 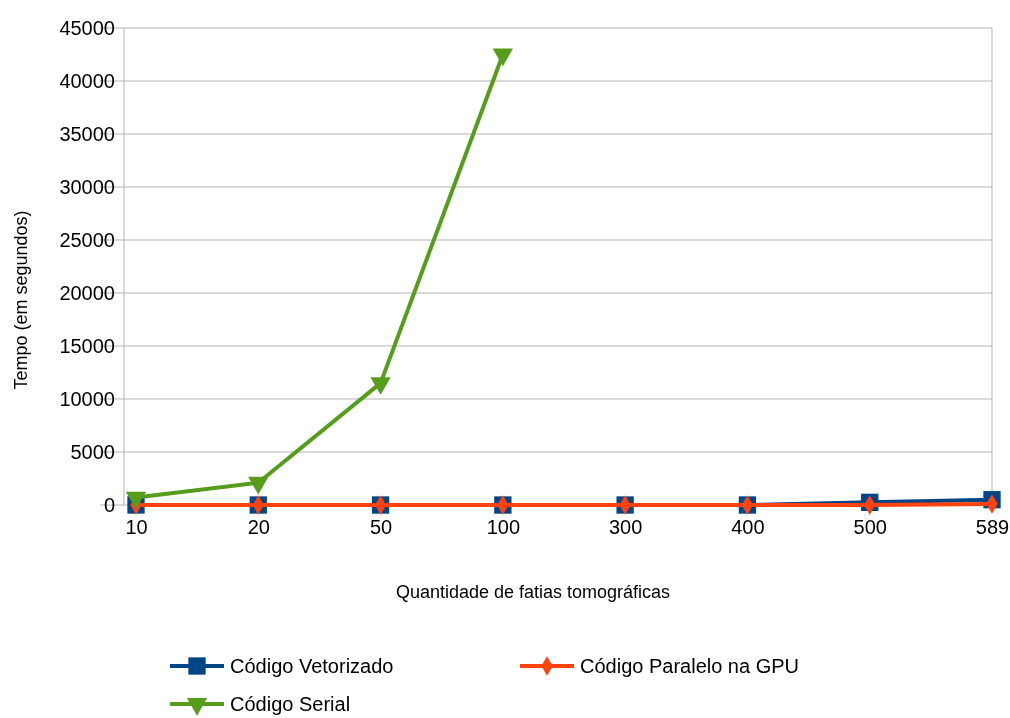 I want to click on y-tick-label: 30000, so click(x=87, y=186).